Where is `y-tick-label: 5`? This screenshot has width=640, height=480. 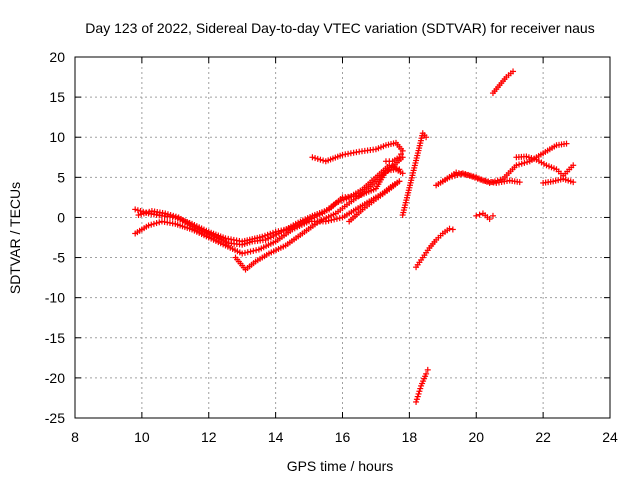 y-tick-label: 5 is located at coordinates (61, 177).